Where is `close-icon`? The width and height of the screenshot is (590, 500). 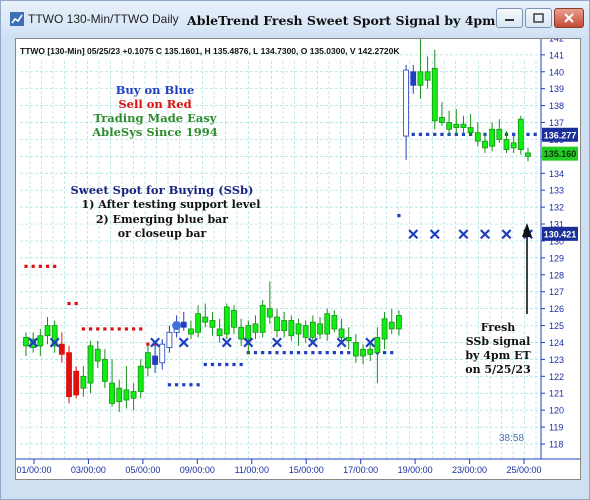
close-icon is located at coordinates (569, 18).